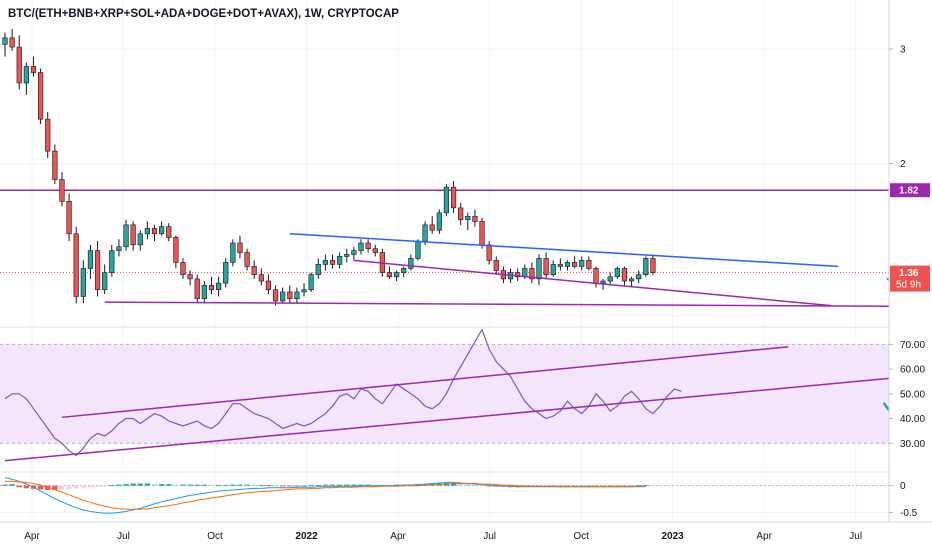 The width and height of the screenshot is (932, 550). I want to click on macd-axis-label: -0.5, so click(909, 513).